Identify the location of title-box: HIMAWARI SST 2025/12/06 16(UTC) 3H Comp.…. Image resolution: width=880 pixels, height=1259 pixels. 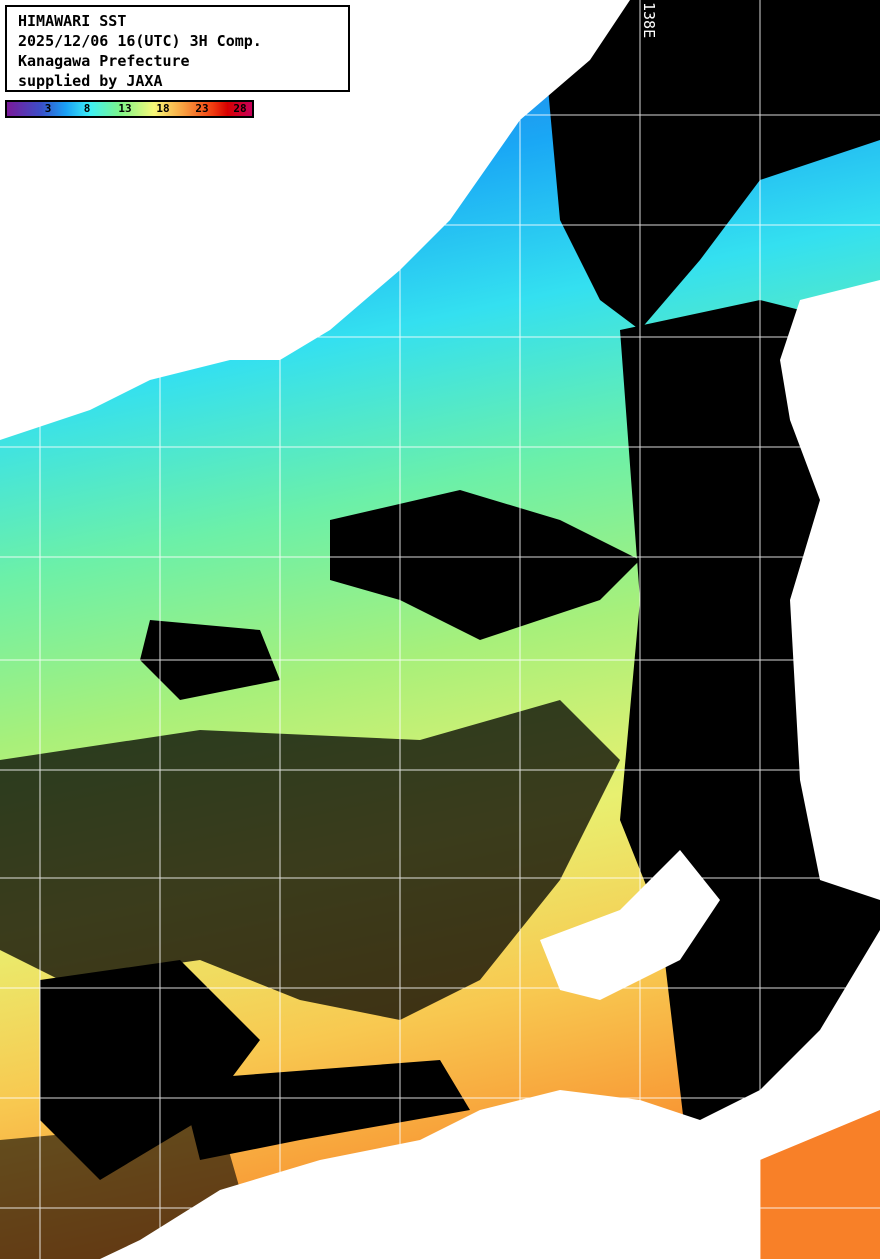
(177, 48).